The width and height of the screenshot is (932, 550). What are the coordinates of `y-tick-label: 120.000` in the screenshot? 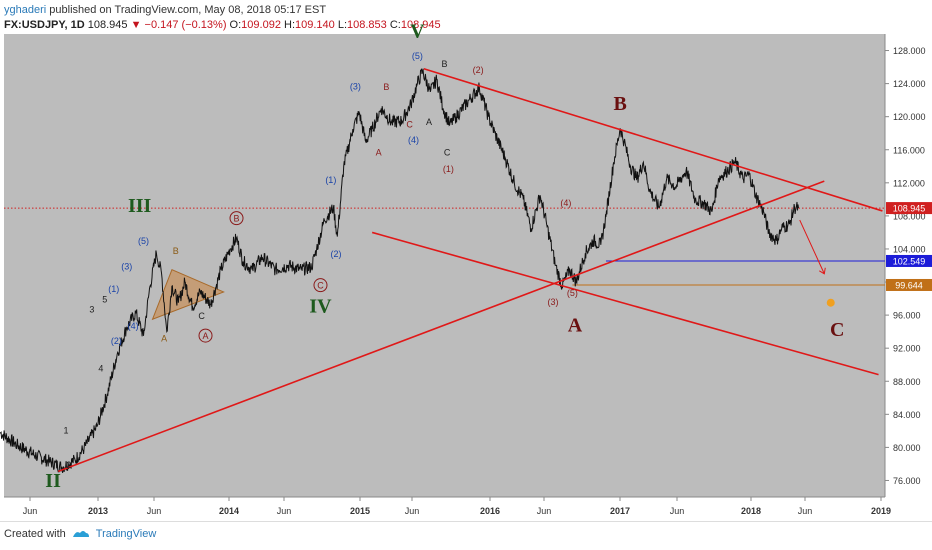 It's located at (909, 117).